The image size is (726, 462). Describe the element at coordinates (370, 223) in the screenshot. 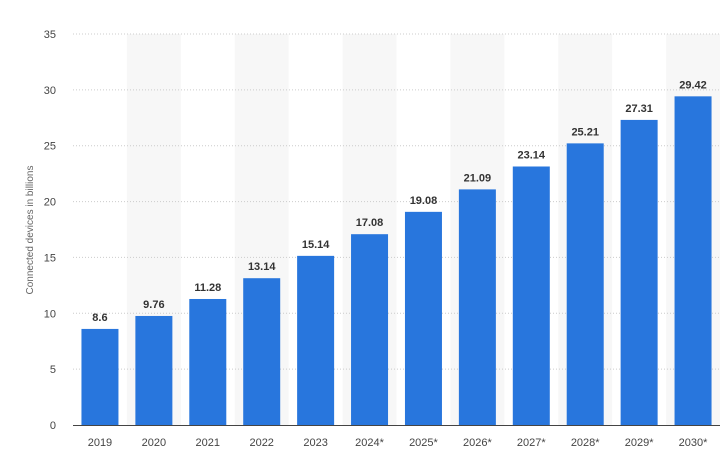

I see `data-label: 17.08` at that location.